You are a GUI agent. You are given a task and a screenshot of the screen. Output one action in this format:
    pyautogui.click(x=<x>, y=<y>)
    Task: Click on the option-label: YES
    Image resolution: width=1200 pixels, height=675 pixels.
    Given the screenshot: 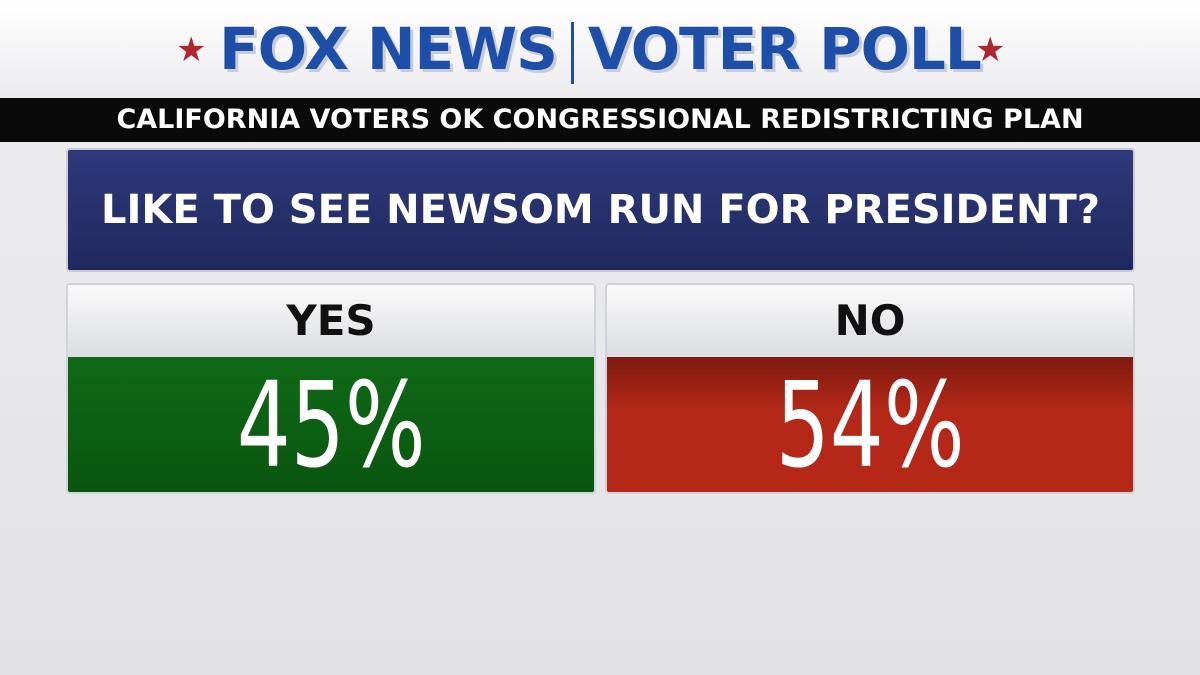 What is the action you would take?
    pyautogui.click(x=331, y=321)
    